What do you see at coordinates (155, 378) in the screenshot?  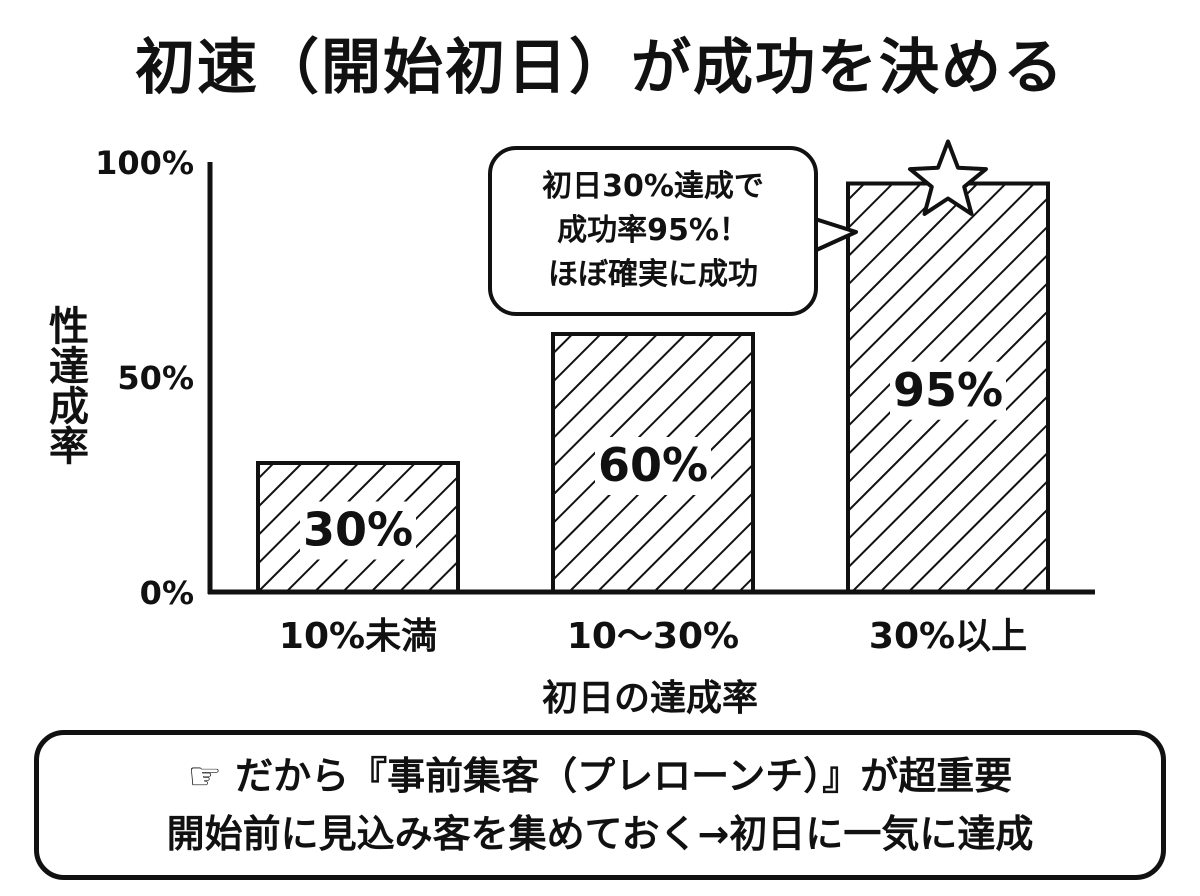 I see `y-tick-label-1: 50%` at bounding box center [155, 378].